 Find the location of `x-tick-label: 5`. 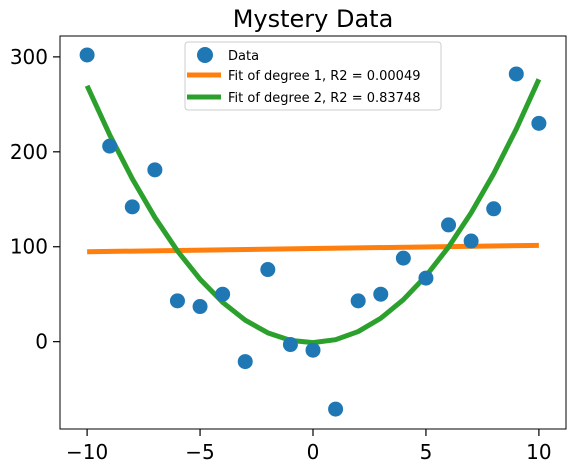

x-tick-label: 5 is located at coordinates (426, 452).